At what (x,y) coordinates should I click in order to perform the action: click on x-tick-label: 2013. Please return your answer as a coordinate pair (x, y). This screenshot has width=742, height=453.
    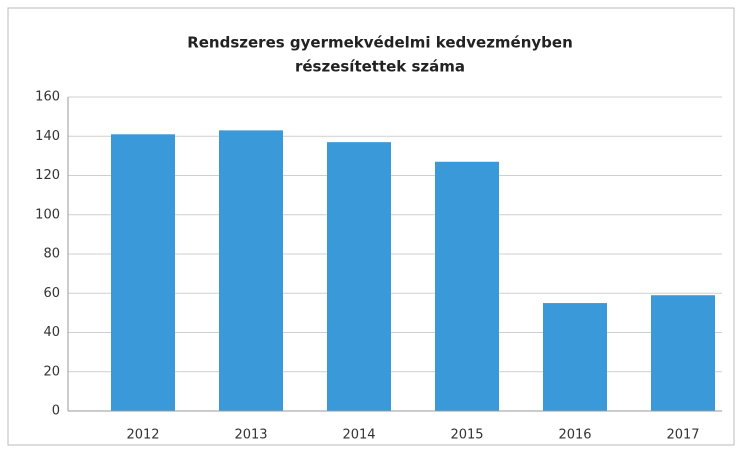
    Looking at the image, I should click on (250, 435).